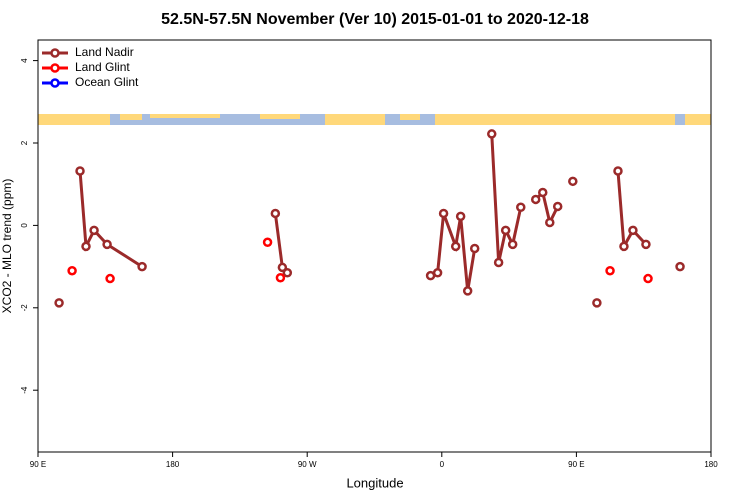 The image size is (750, 500). Describe the element at coordinates (107, 82) in the screenshot. I see `legend-label: Ocean Glint` at that location.